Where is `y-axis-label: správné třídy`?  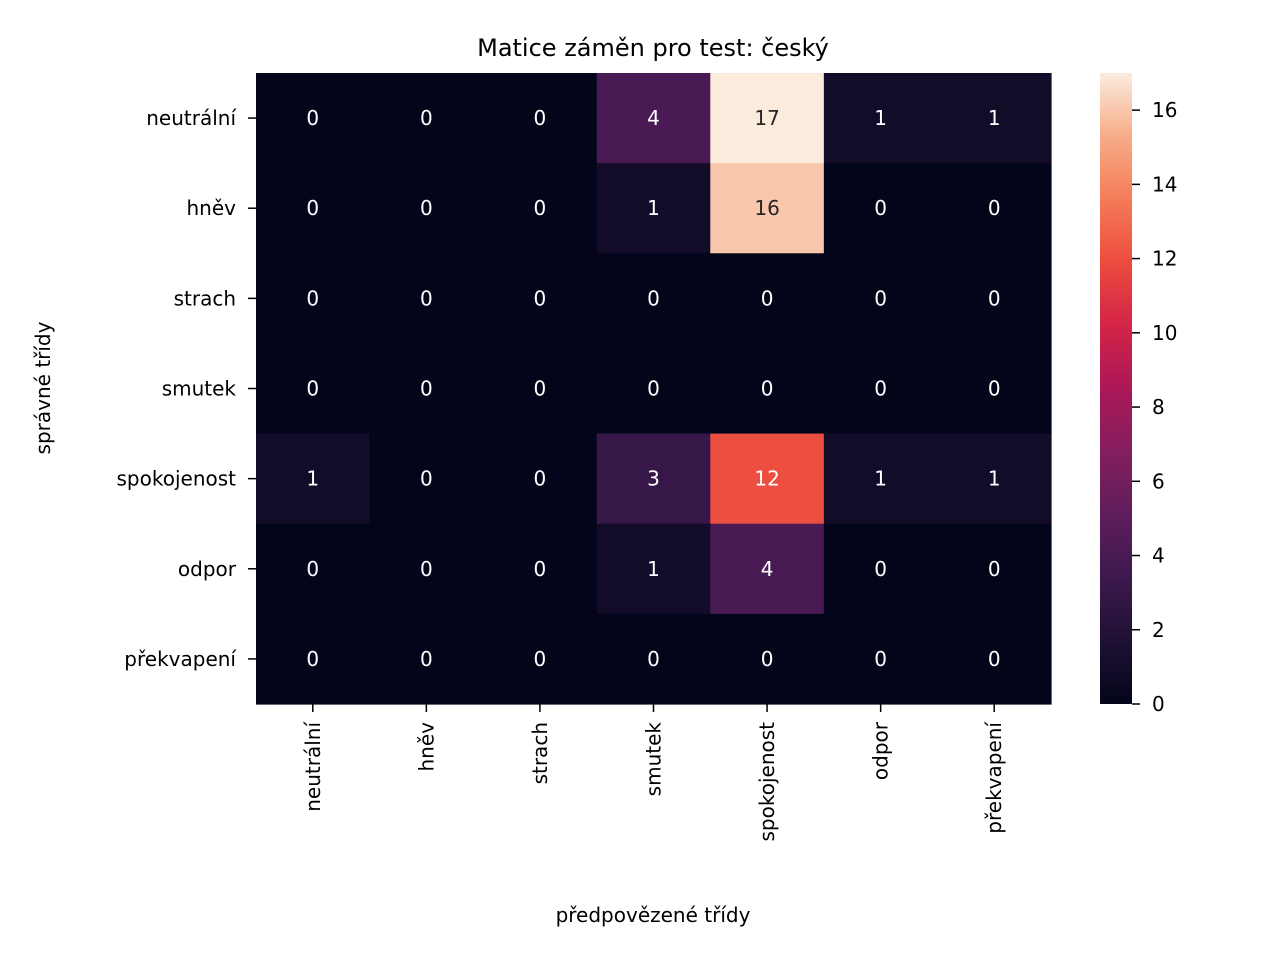
y-axis-label: správné třídy is located at coordinates (43, 387).